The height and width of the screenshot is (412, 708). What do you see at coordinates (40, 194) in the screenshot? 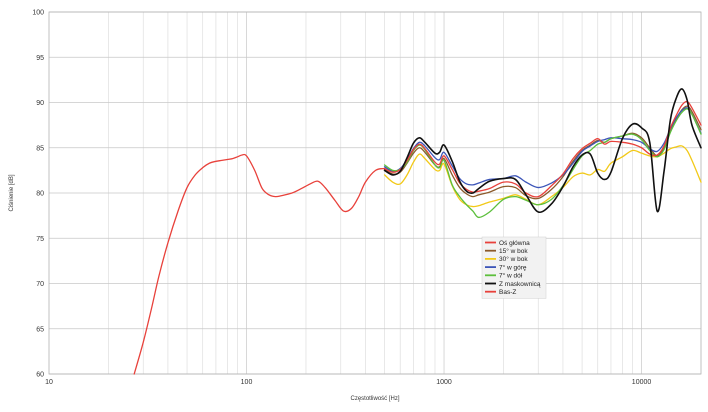
I see `y-tick-label: 80` at bounding box center [40, 194].